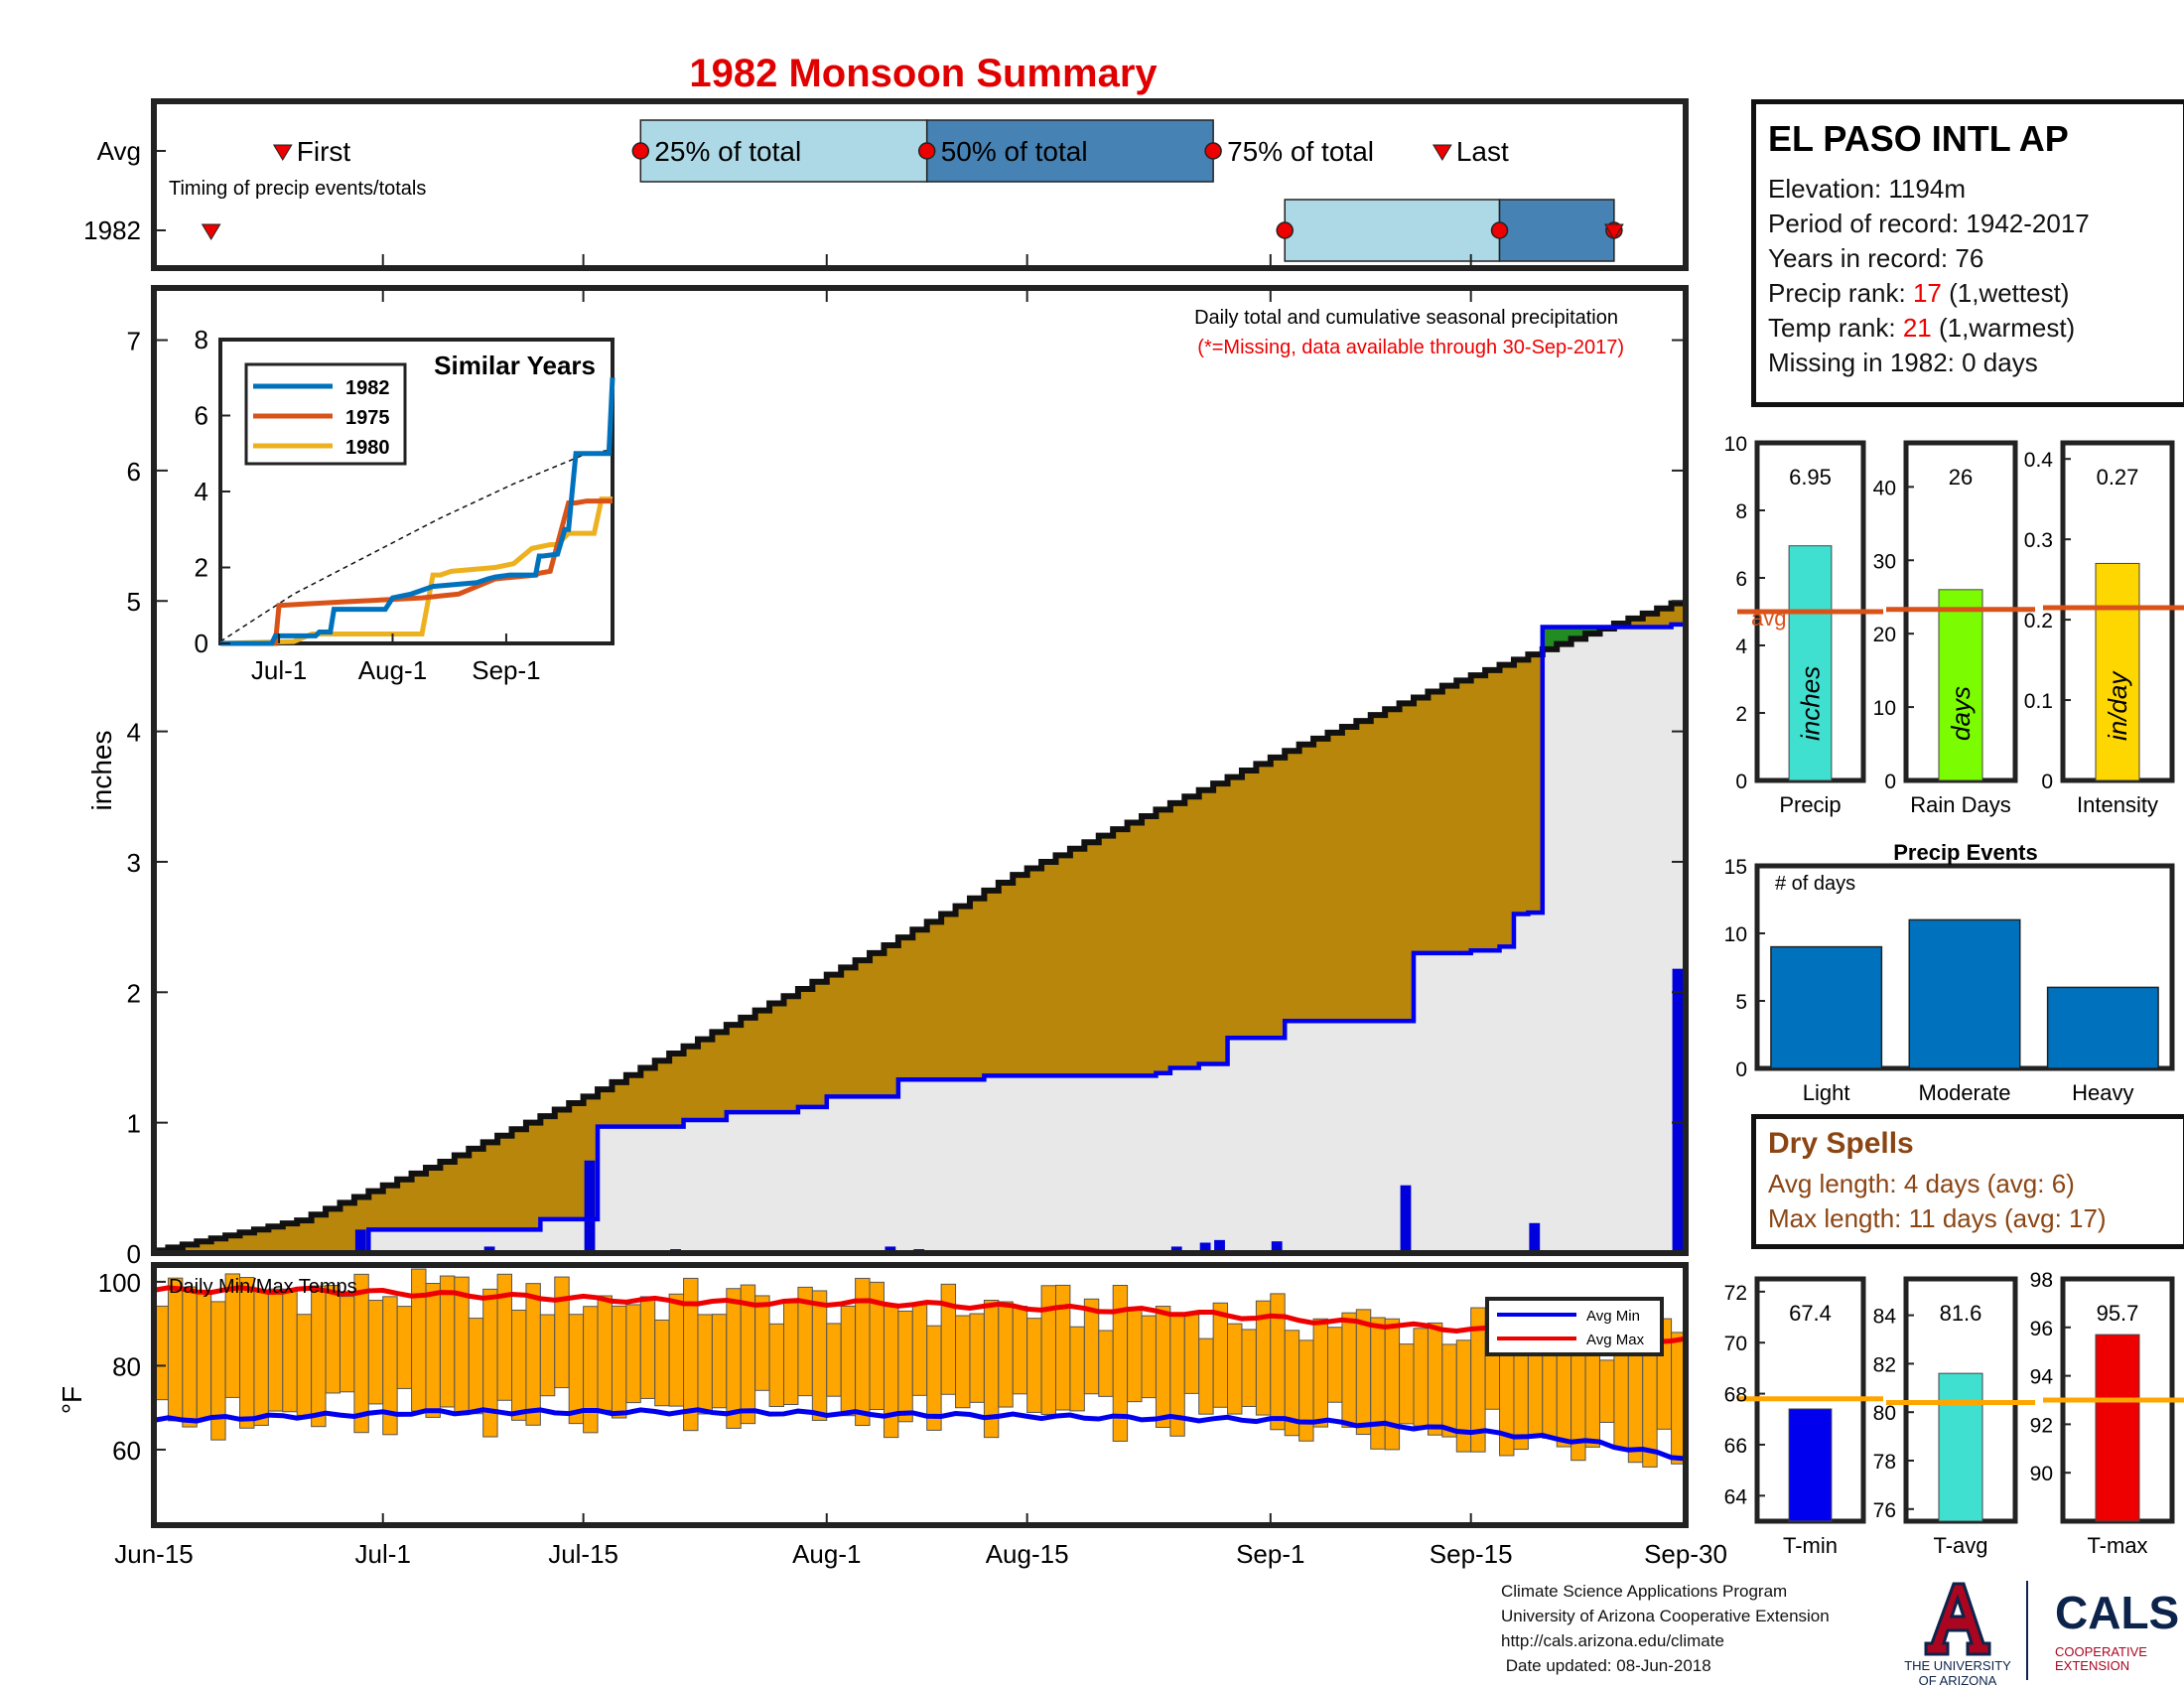  What do you see at coordinates (1735, 444) in the screenshot?
I see `precip-ytick-label: 10` at bounding box center [1735, 444].